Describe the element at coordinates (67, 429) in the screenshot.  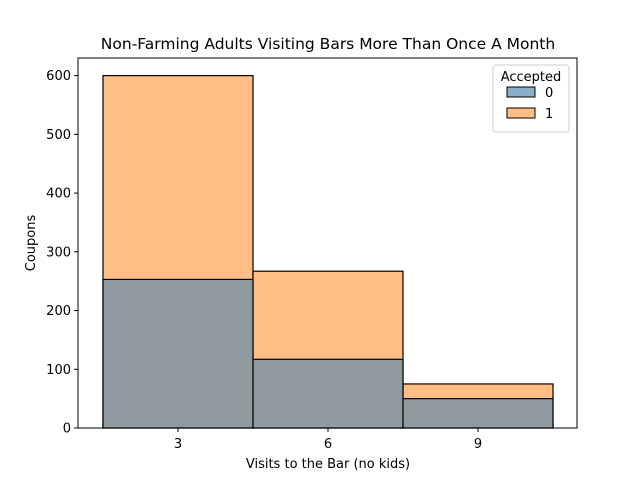
I see `y-tick-label-0: 0` at that location.